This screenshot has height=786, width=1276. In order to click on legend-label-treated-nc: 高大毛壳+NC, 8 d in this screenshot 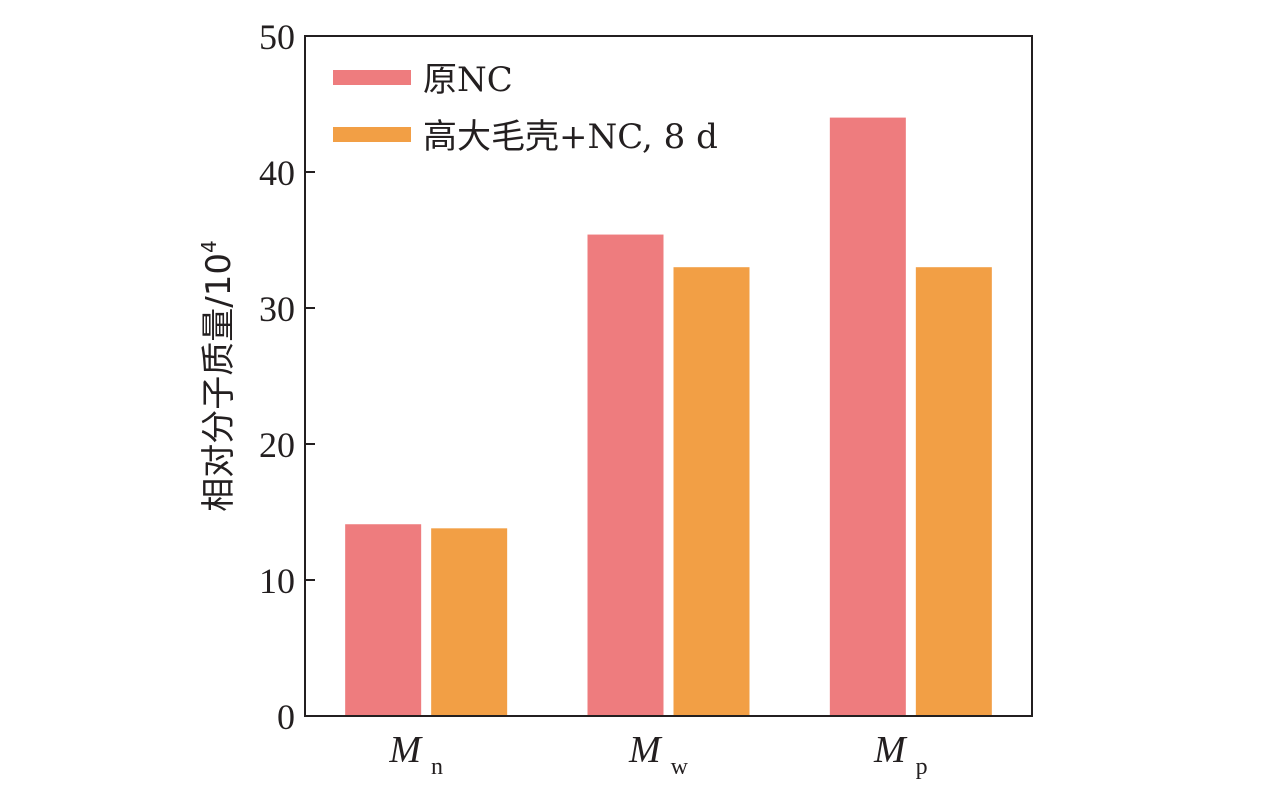, I will do `click(570, 137)`.